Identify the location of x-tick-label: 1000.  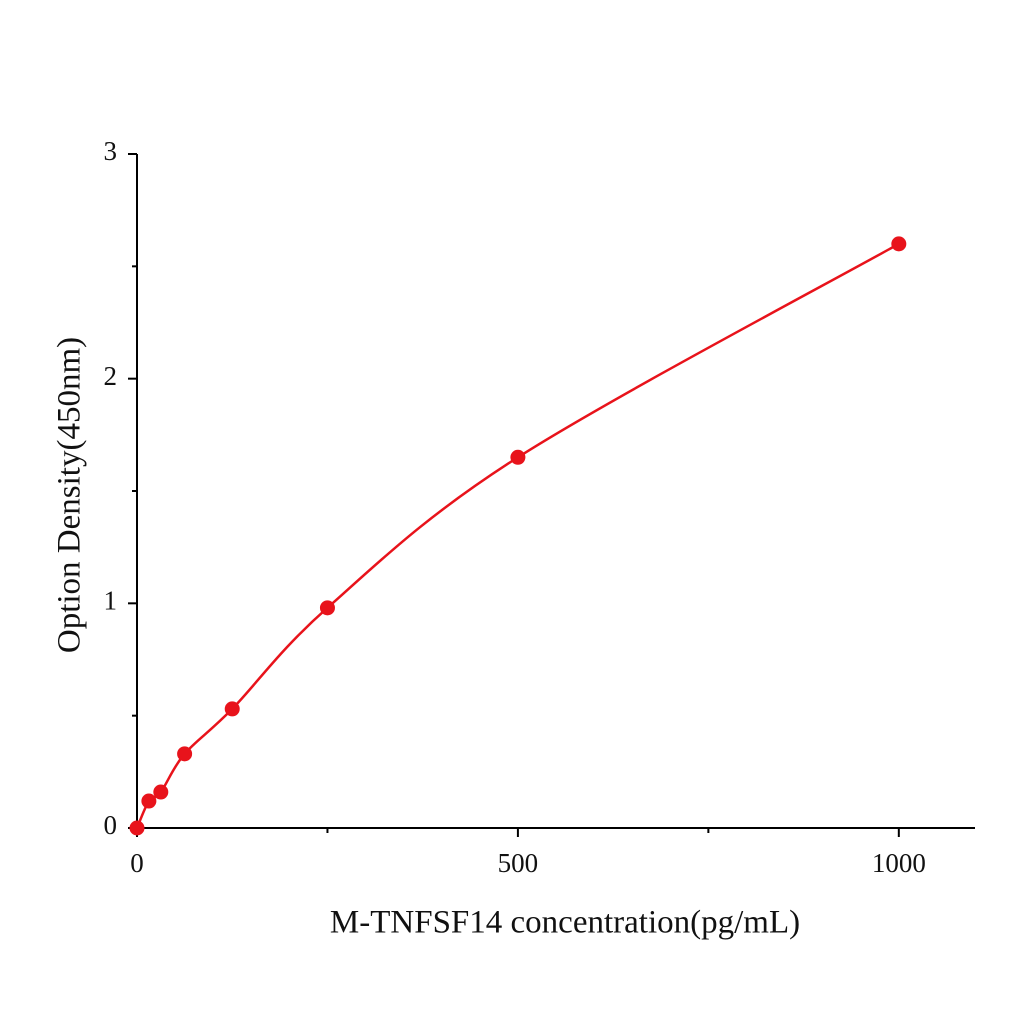
(899, 863).